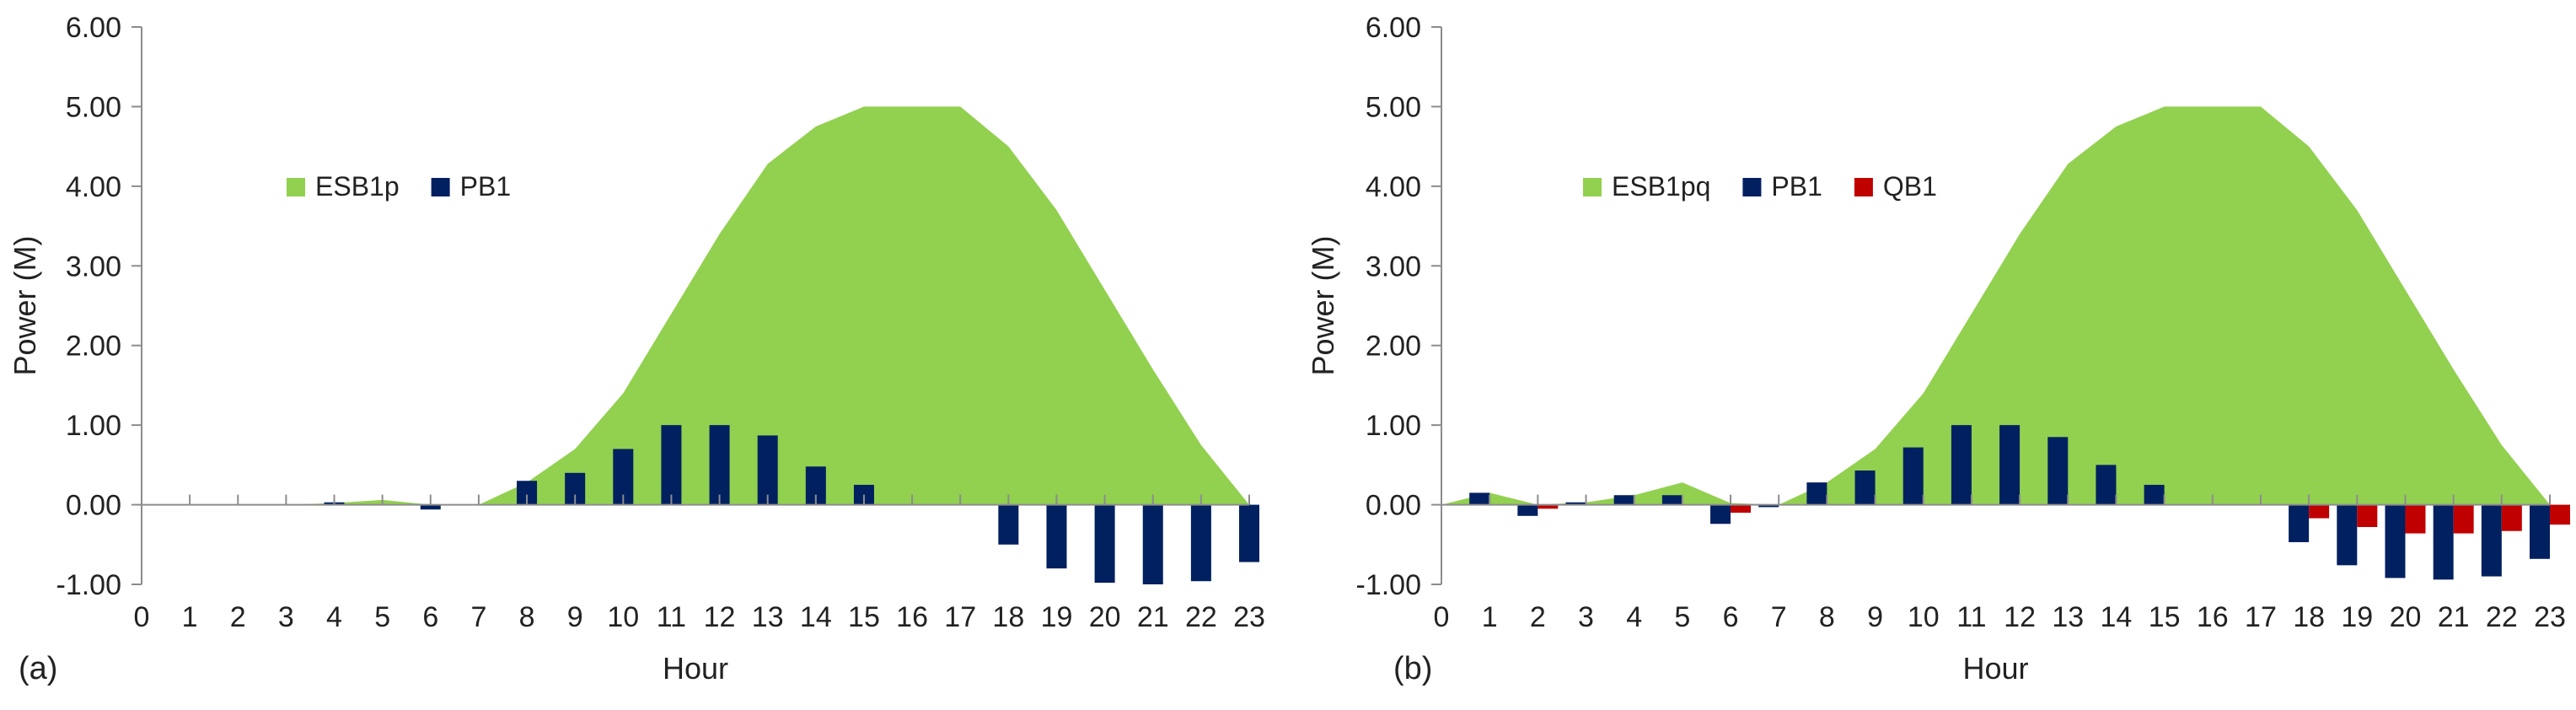 This screenshot has width=2576, height=710. What do you see at coordinates (1412, 668) in the screenshot?
I see `panel-label: (b)` at bounding box center [1412, 668].